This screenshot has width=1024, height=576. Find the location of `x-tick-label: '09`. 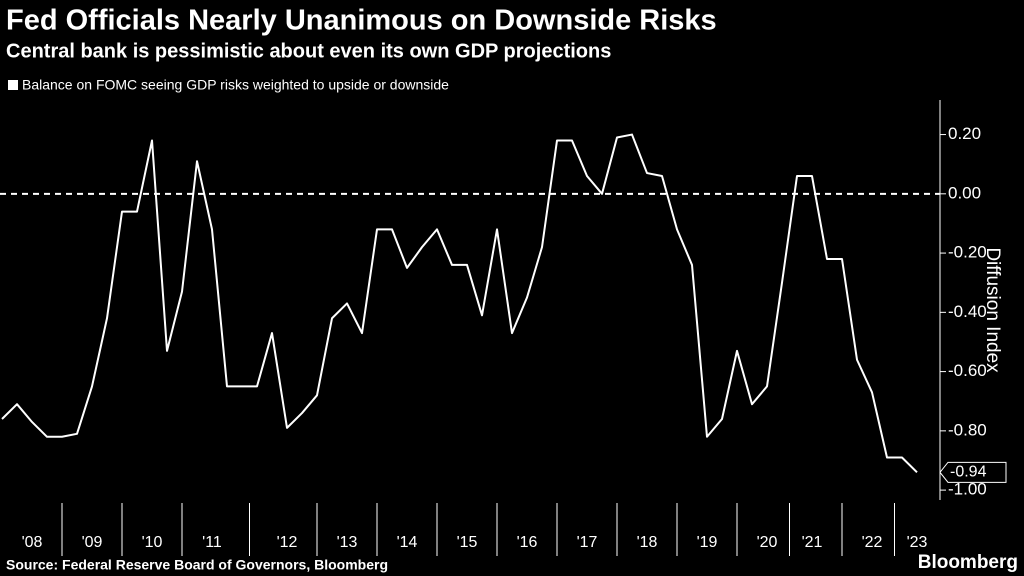

x-tick-label: '09 is located at coordinates (92, 542).